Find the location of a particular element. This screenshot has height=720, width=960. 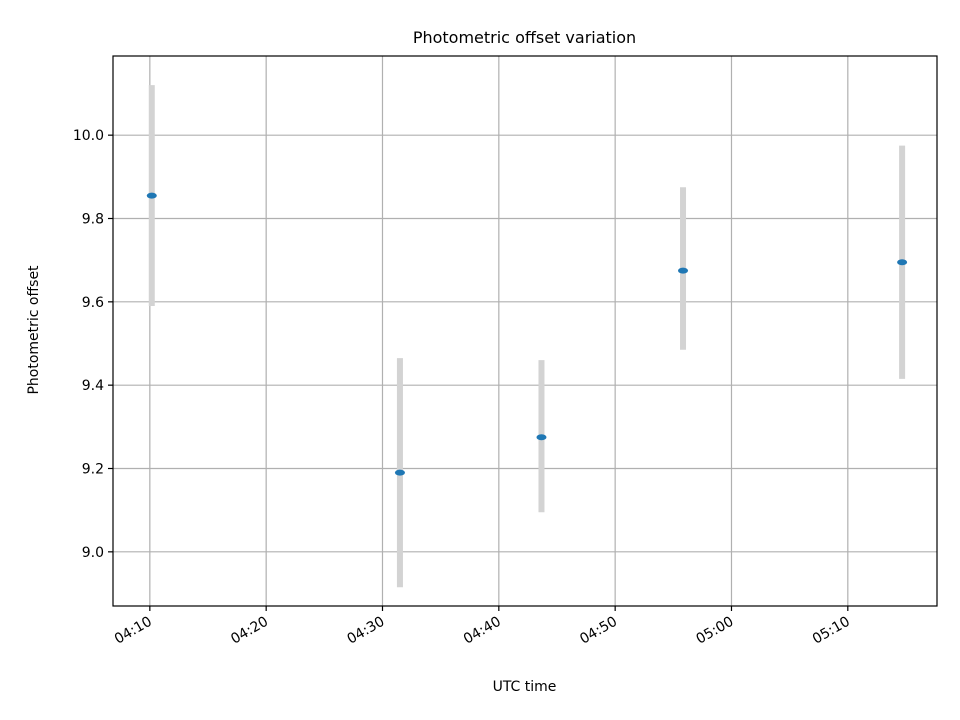

y-tick-label: 9.8 is located at coordinates (93, 220).